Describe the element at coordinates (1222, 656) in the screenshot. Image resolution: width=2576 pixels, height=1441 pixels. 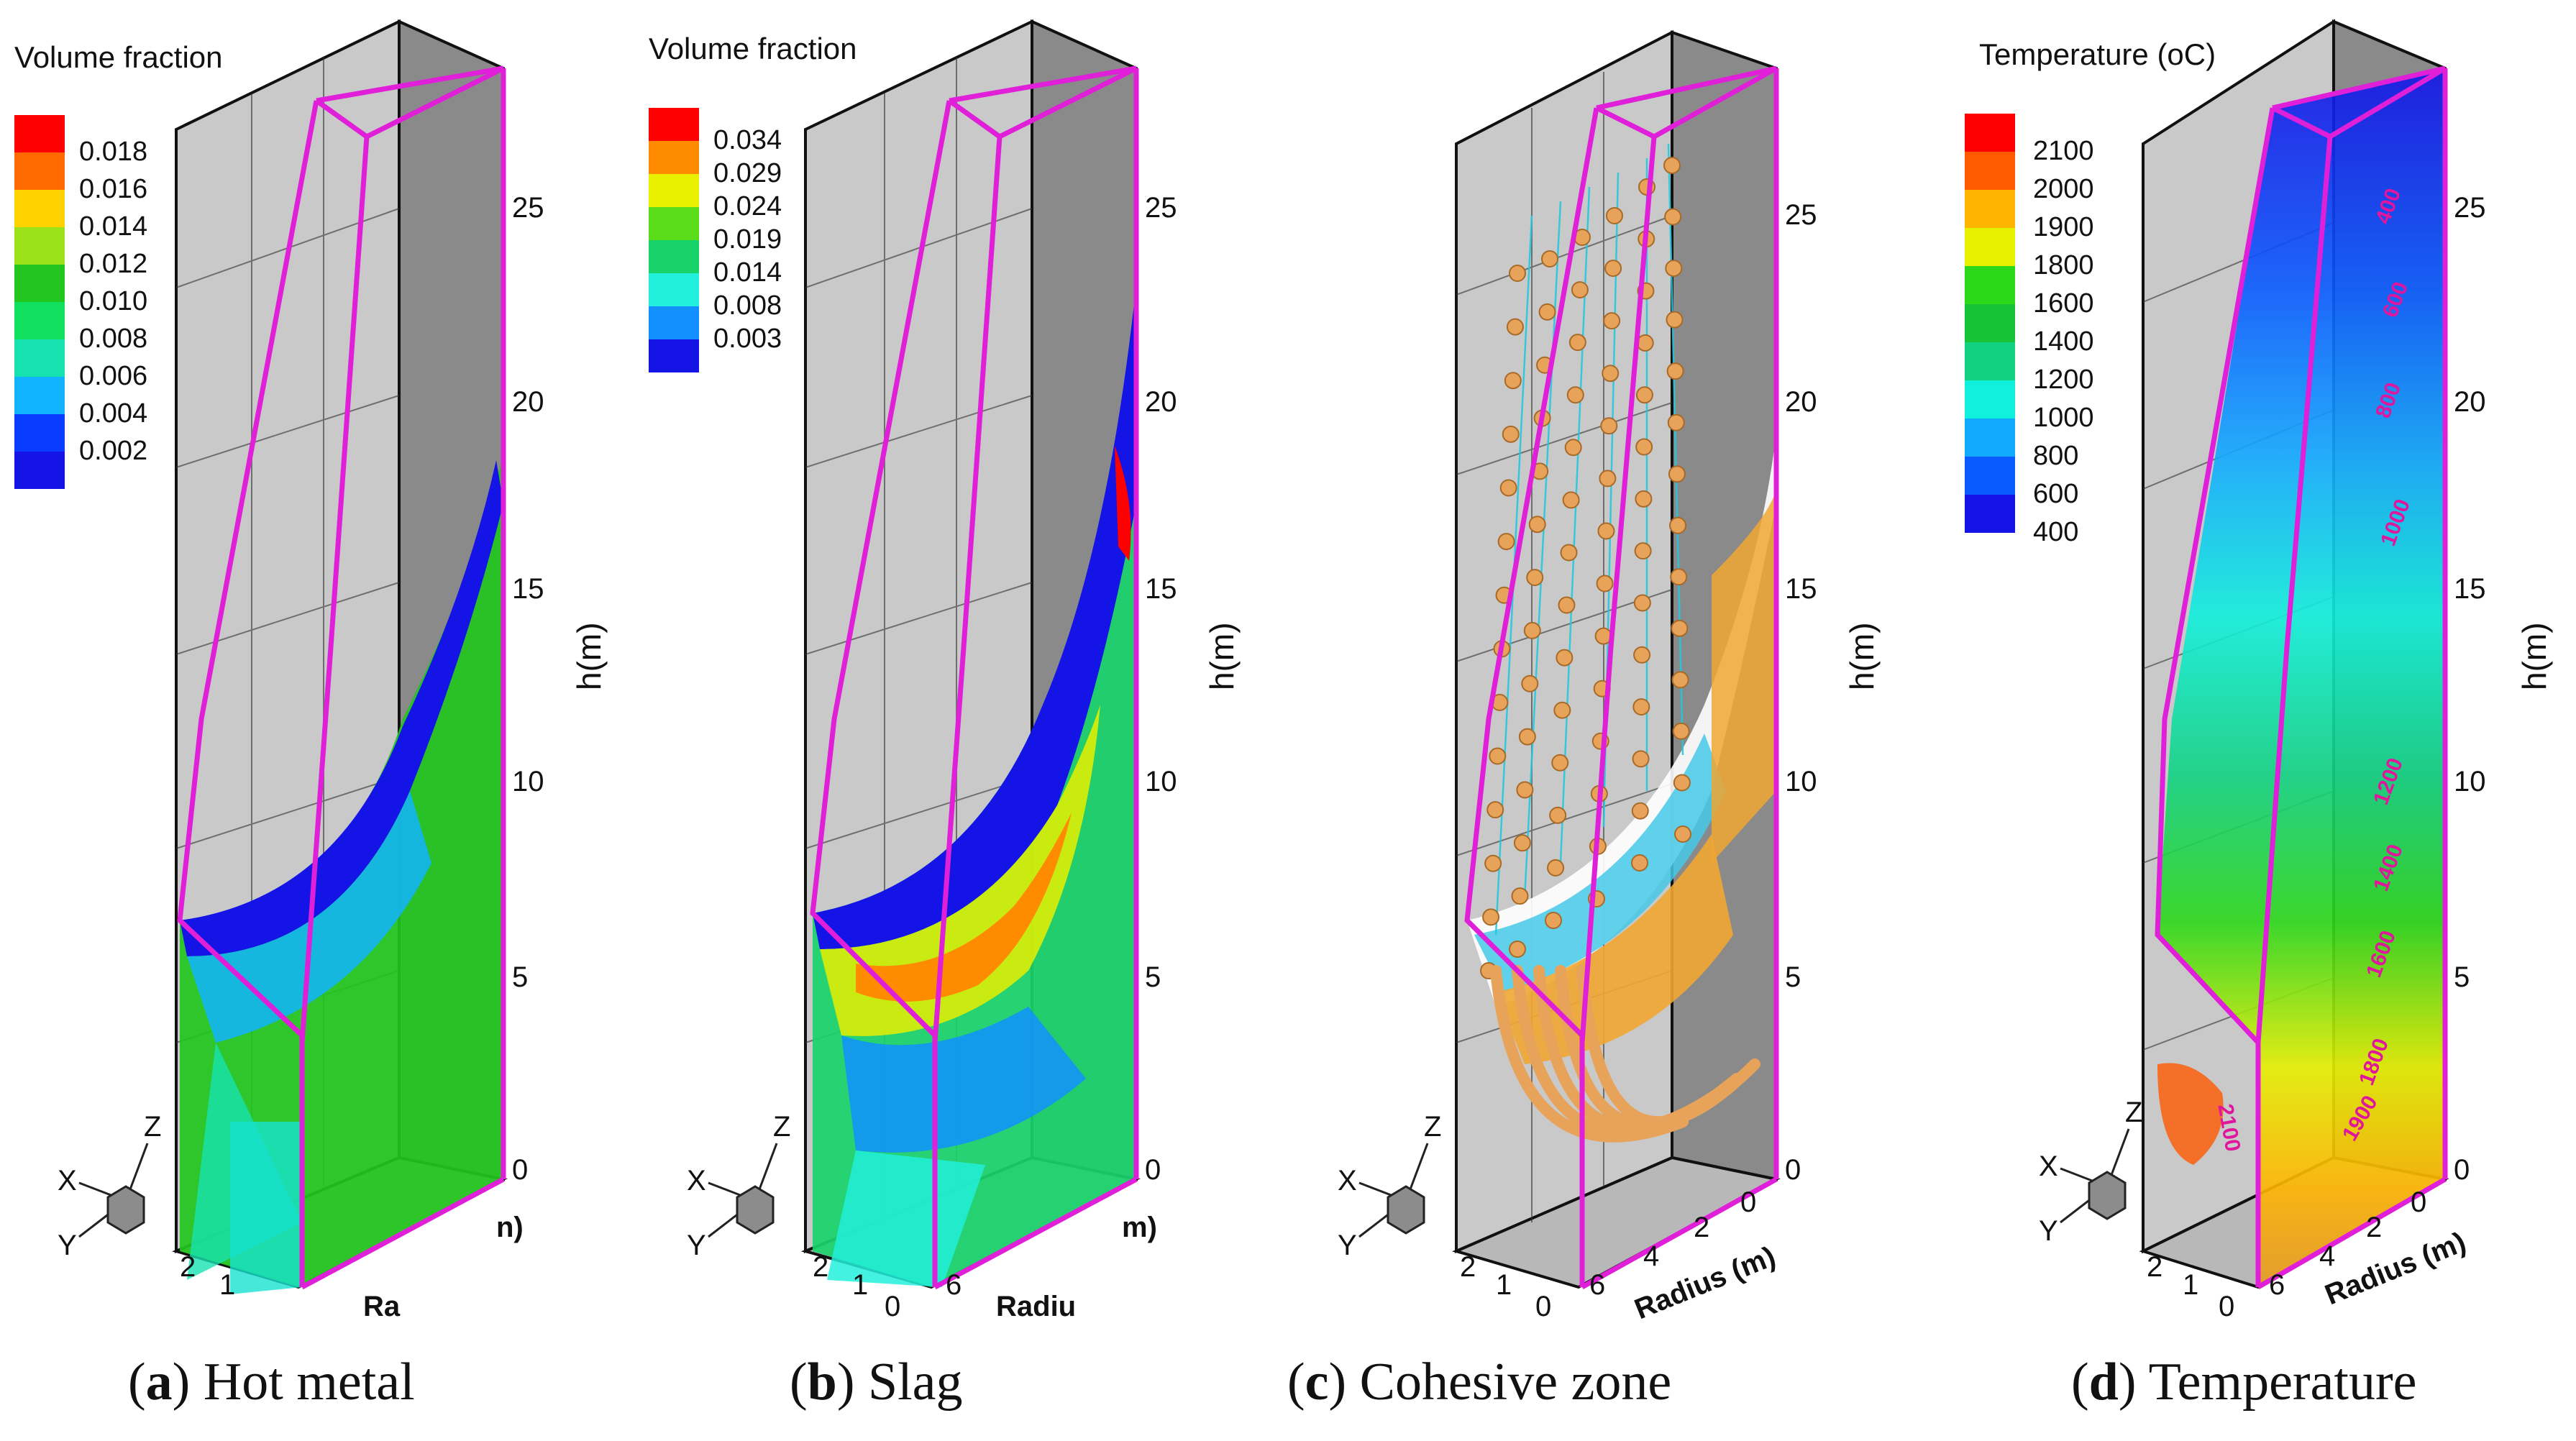
I see `h-axis-title-b: h(m)` at that location.